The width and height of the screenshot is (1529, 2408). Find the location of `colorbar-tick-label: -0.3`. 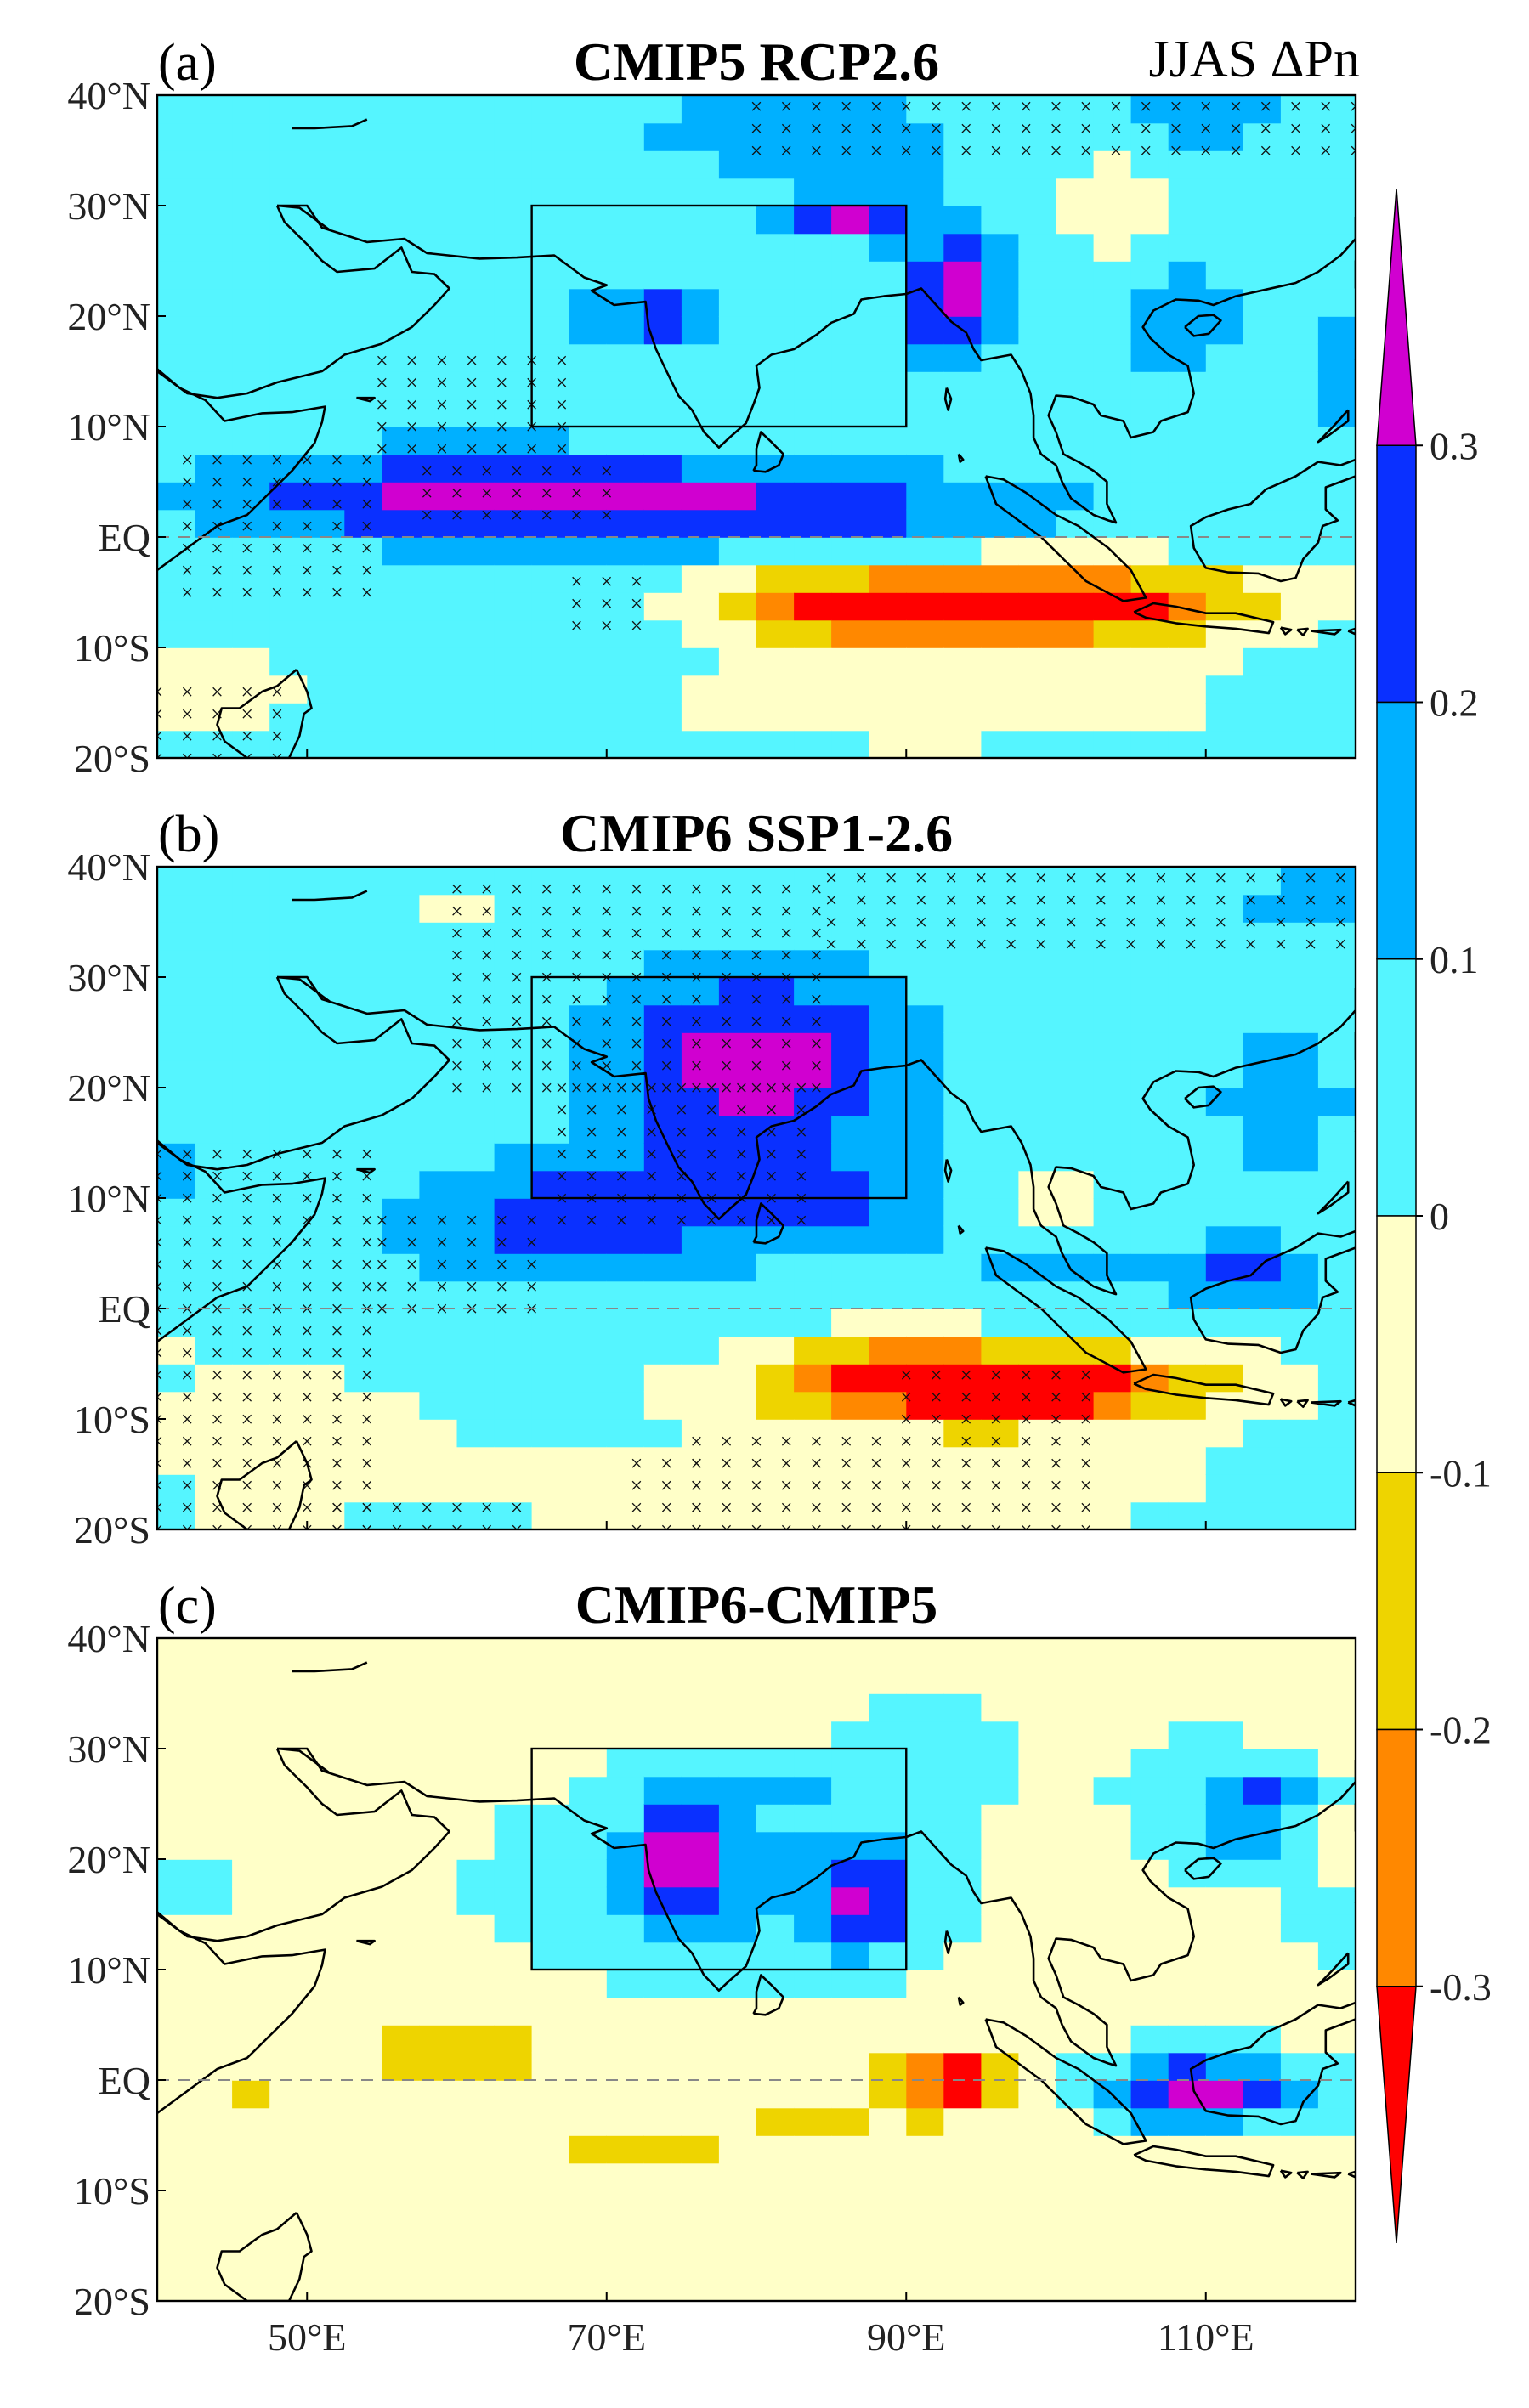

colorbar-tick-label: -0.3 is located at coordinates (1461, 1987).